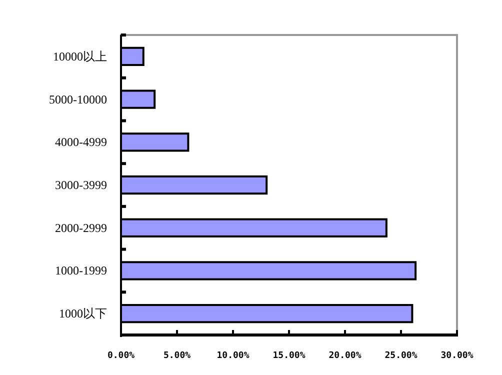  I want to click on y-tick-label: 10000以上, so click(80, 56).